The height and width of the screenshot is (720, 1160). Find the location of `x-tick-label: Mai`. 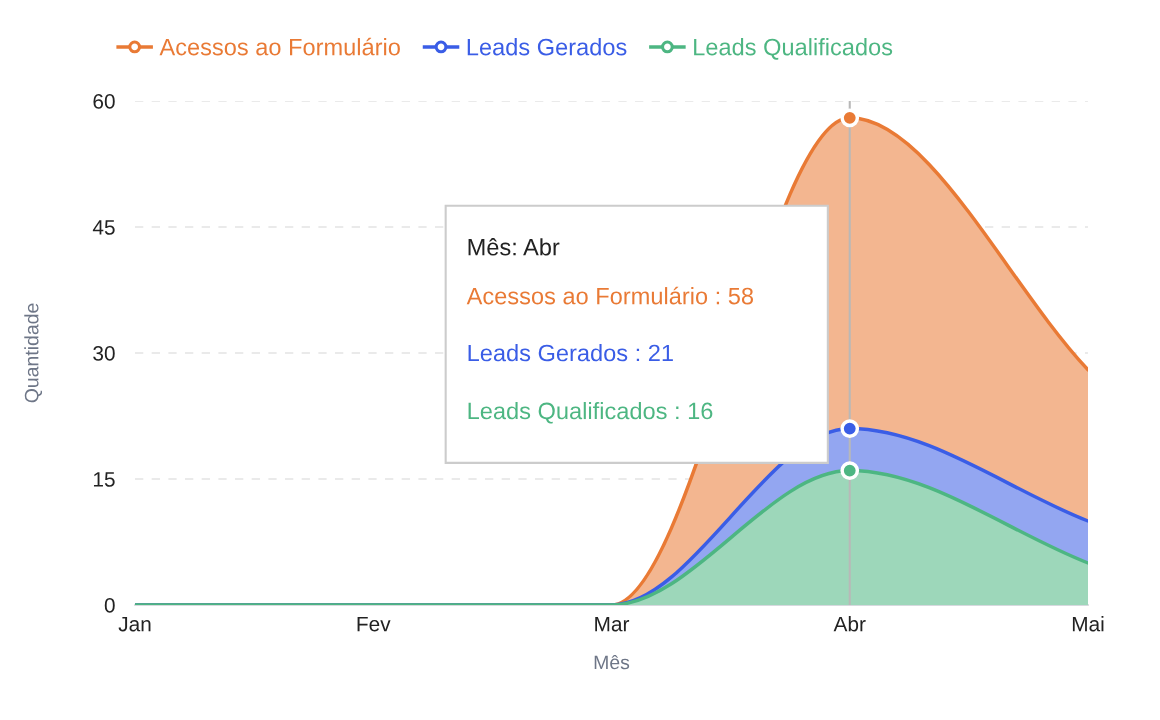

x-tick-label: Mai is located at coordinates (1088, 624).